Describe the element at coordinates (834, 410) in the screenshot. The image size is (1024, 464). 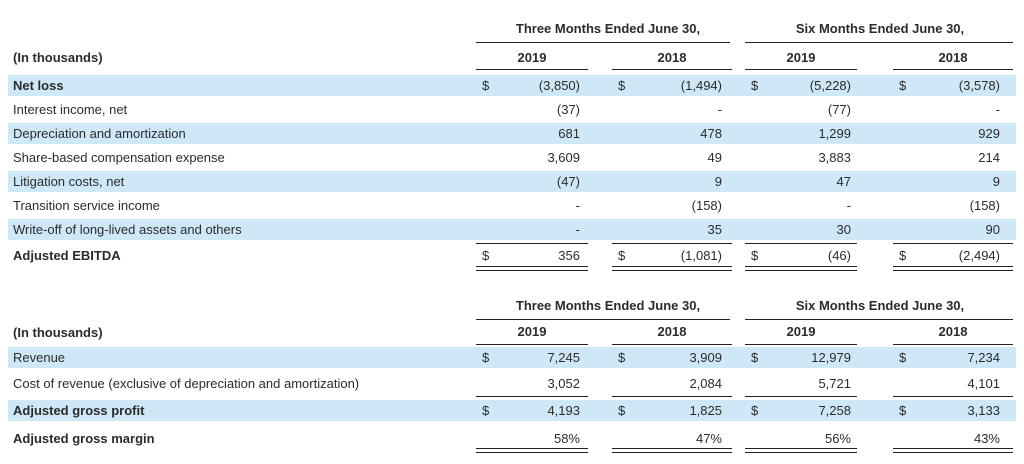
I see `value-cell: 7,258` at that location.